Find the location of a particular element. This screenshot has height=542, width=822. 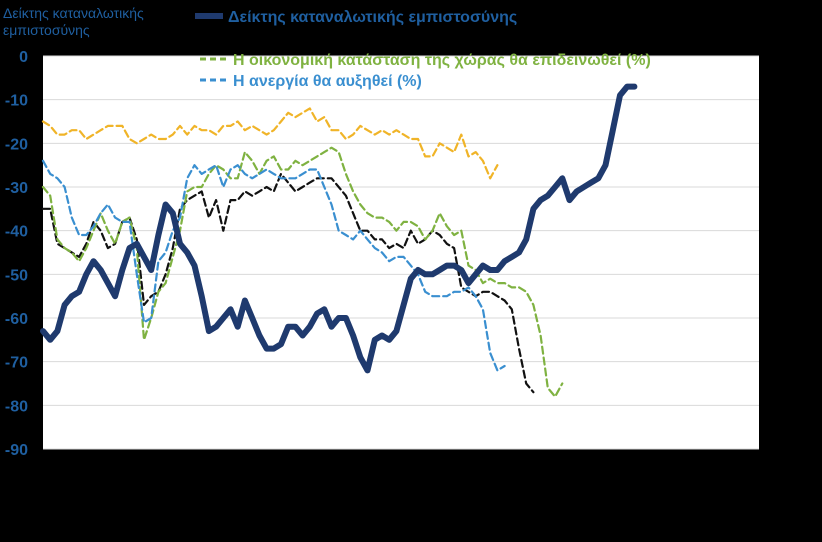

y-tick-label: -90 is located at coordinates (16, 450).